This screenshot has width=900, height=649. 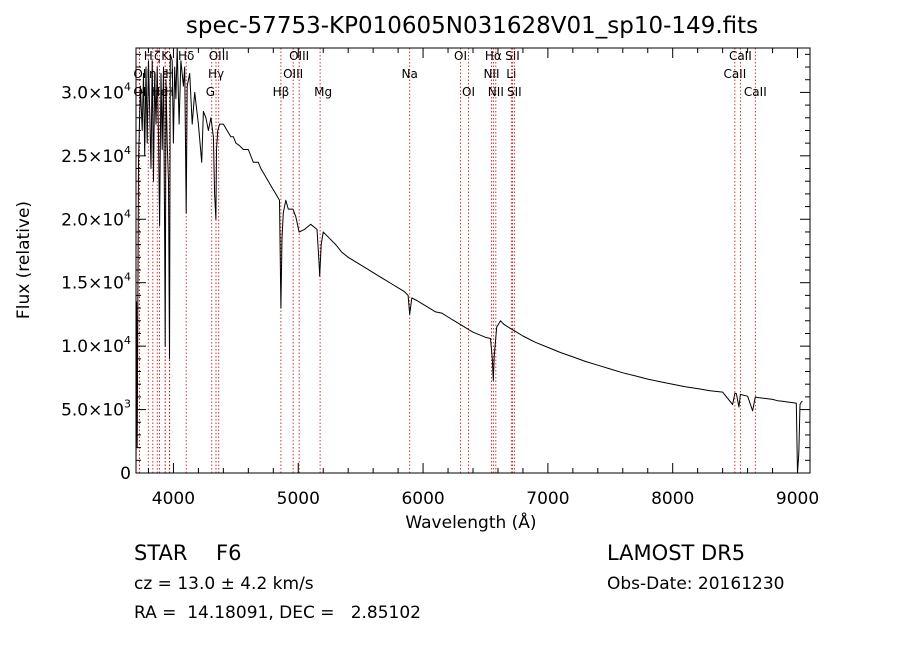 What do you see at coordinates (153, 74) in the screenshot?
I see `line-marker-label: η` at bounding box center [153, 74].